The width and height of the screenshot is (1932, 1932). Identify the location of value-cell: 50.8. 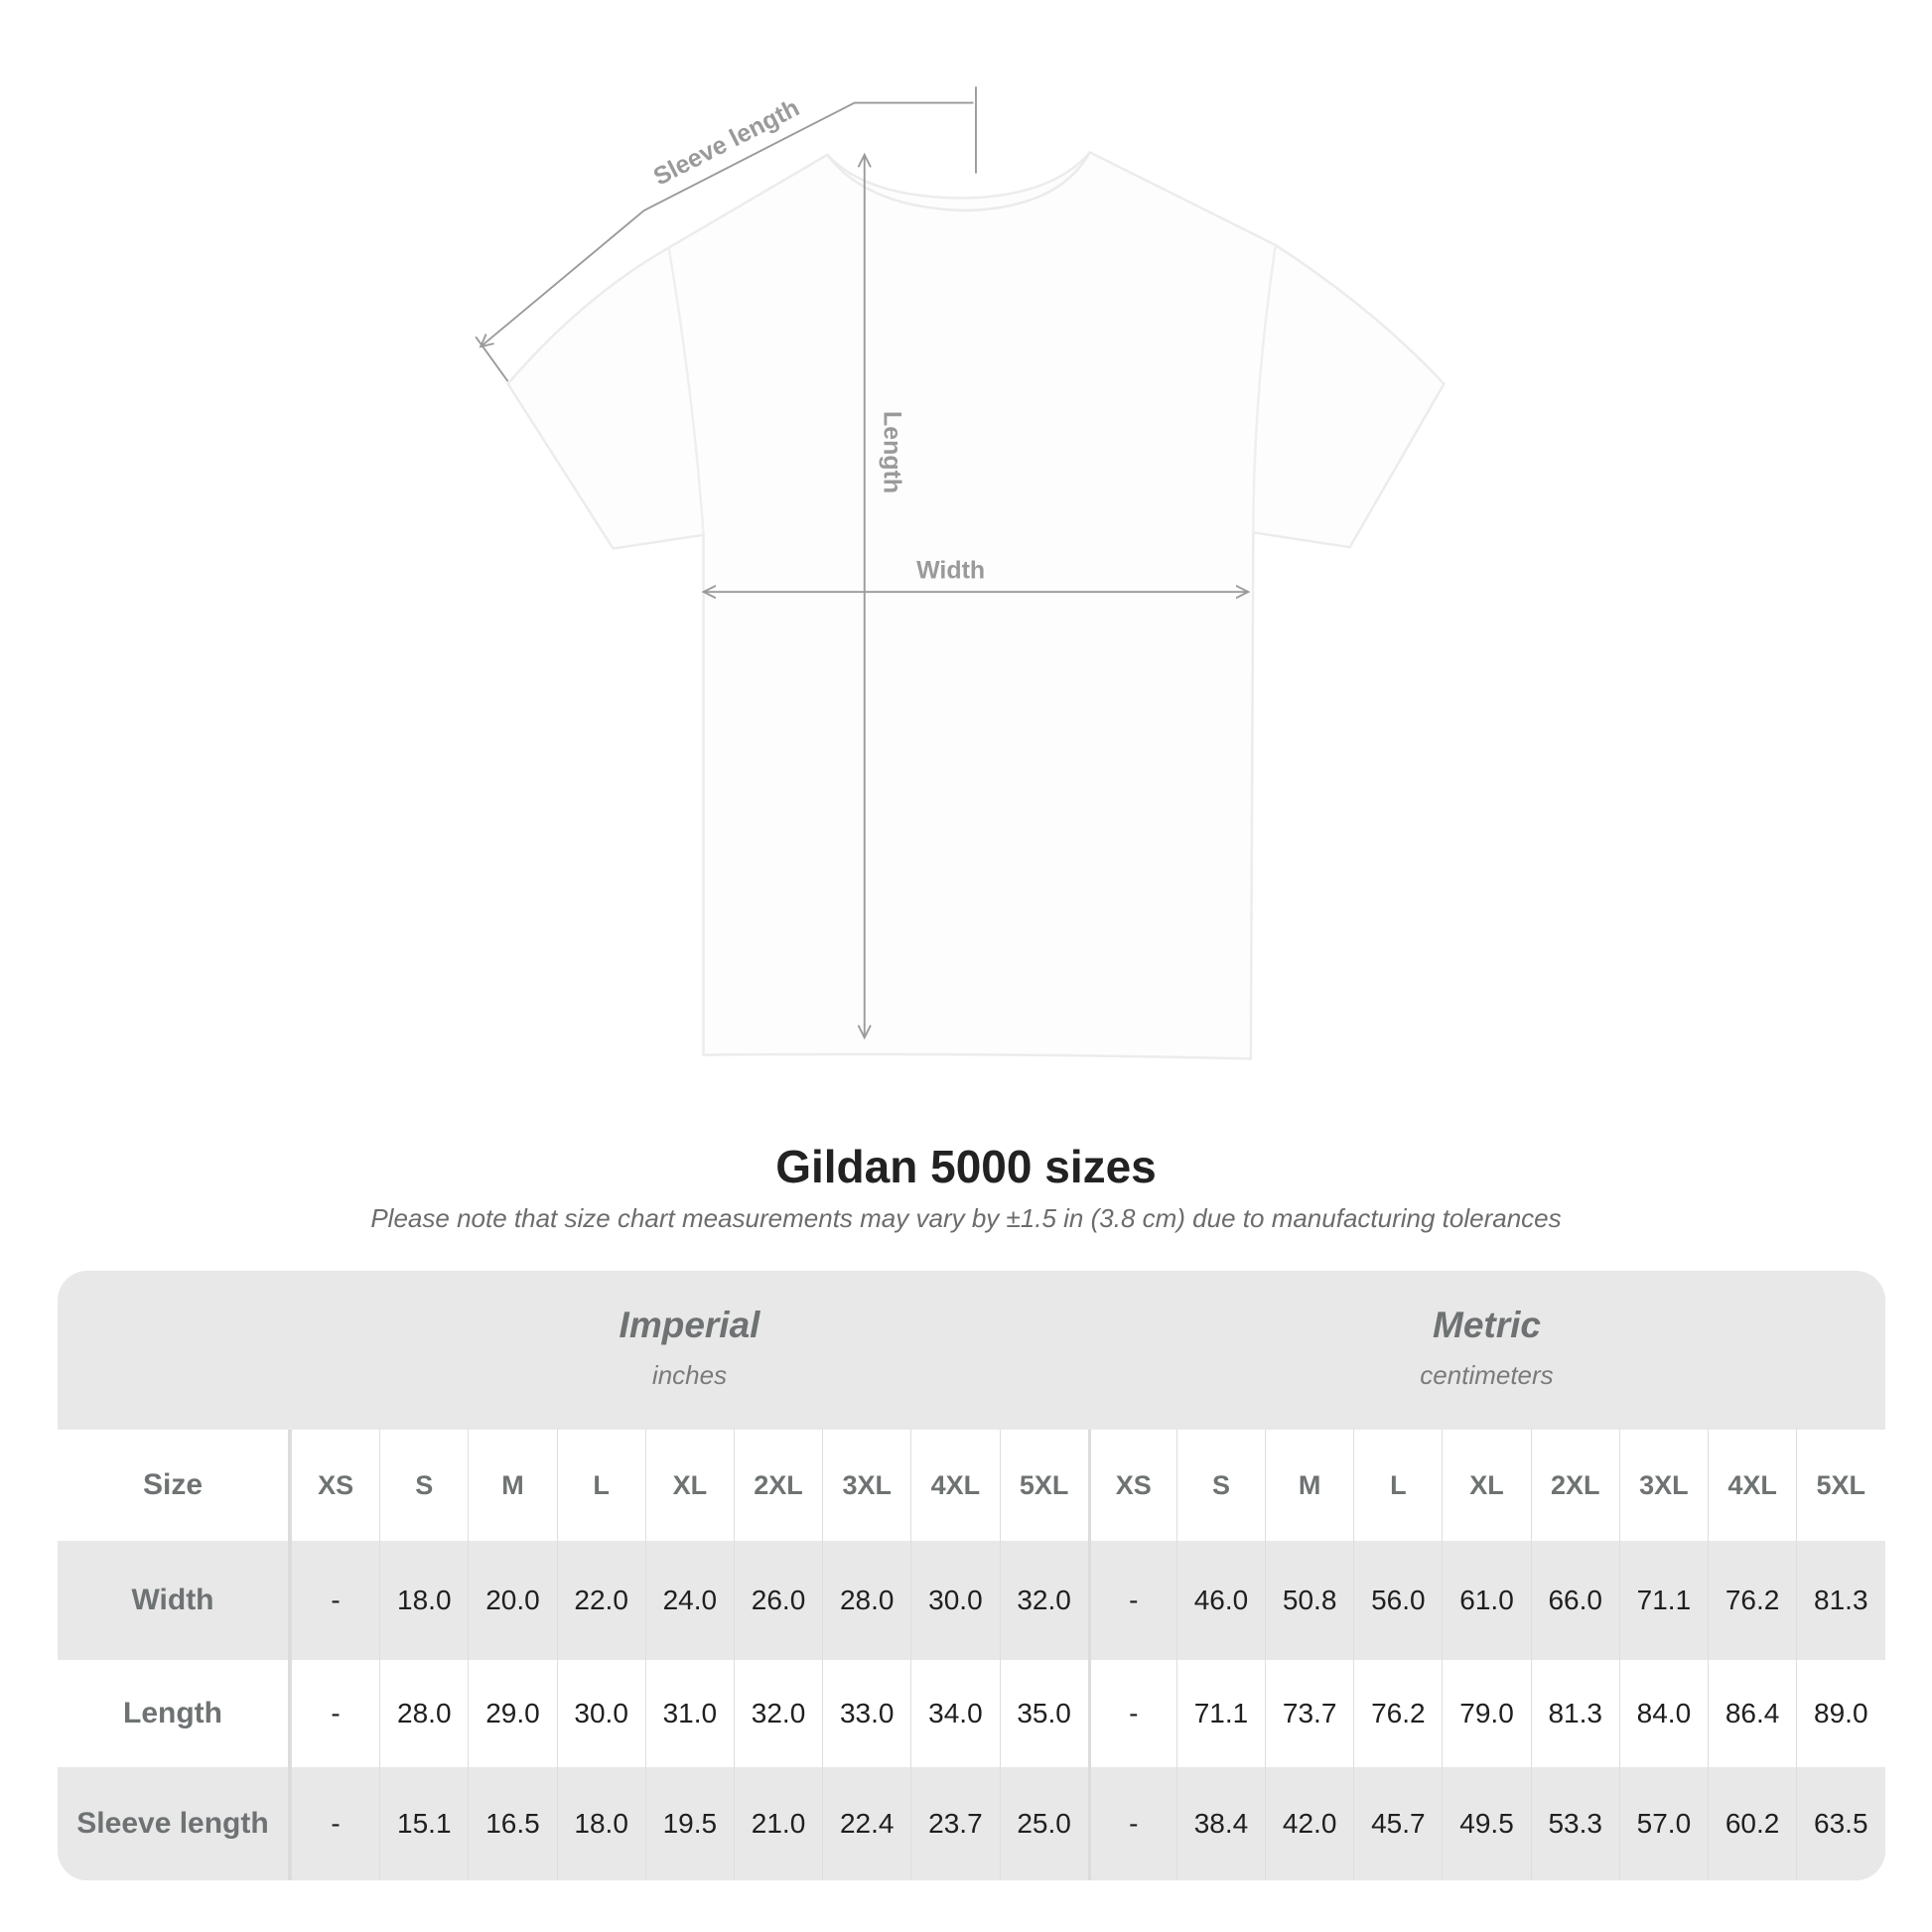
(1309, 1600).